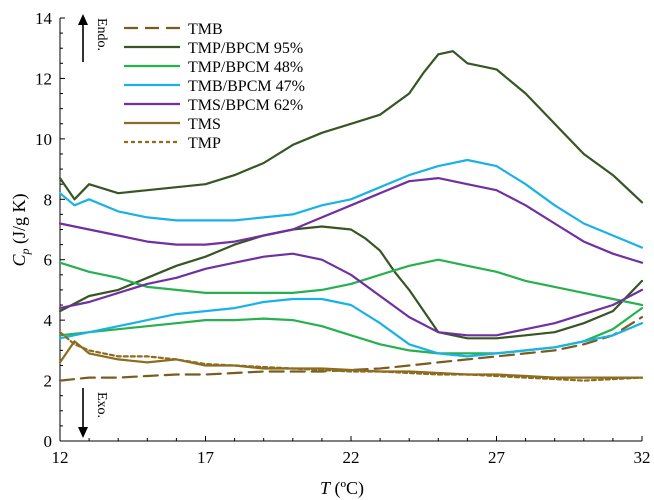 The width and height of the screenshot is (654, 500). Describe the element at coordinates (43, 78) in the screenshot. I see `y-tick-label: 12` at that location.